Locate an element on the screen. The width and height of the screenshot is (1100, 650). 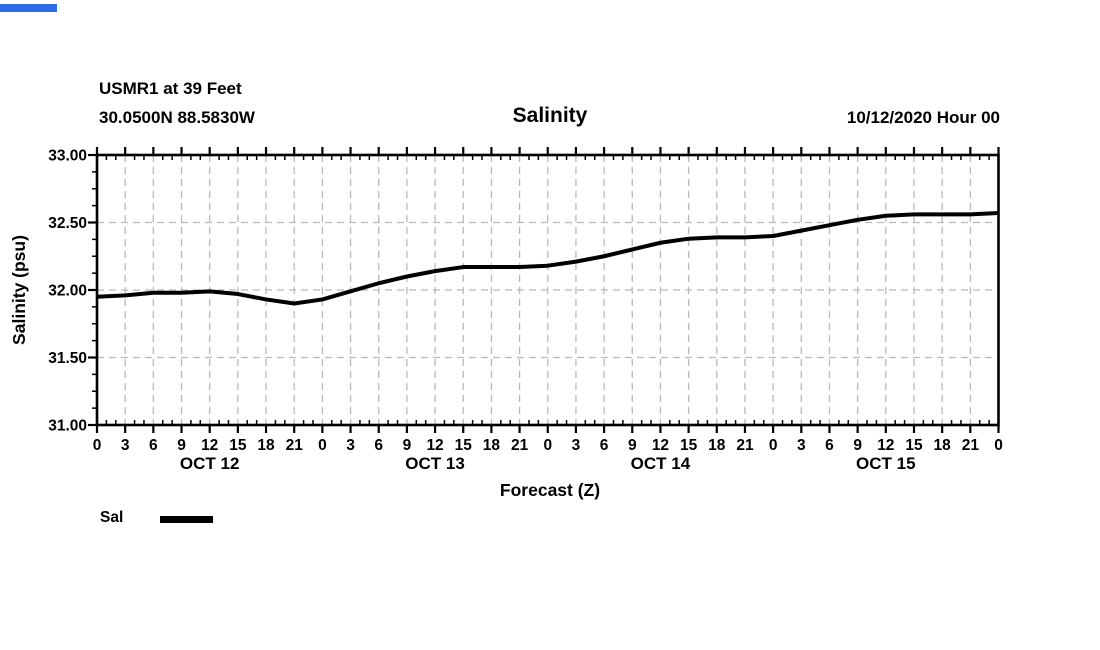
y-tick-label: 31.00 is located at coordinates (67, 426).